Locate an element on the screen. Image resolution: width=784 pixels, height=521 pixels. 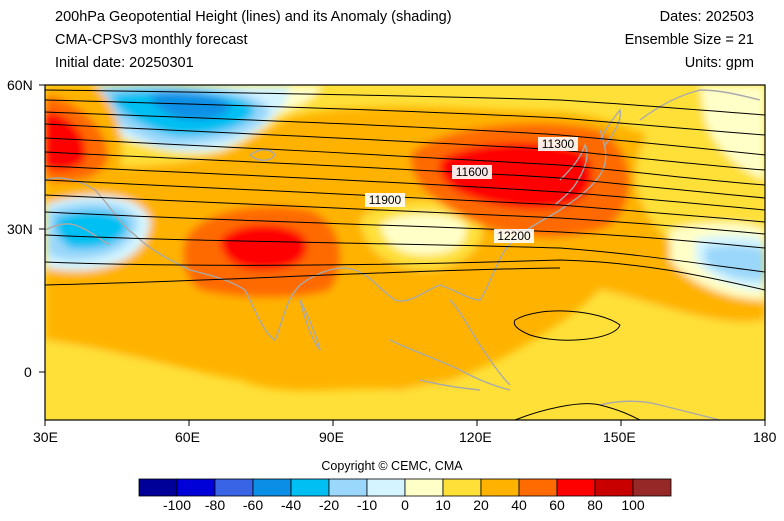
colorbar-label: -100 is located at coordinates (177, 505).